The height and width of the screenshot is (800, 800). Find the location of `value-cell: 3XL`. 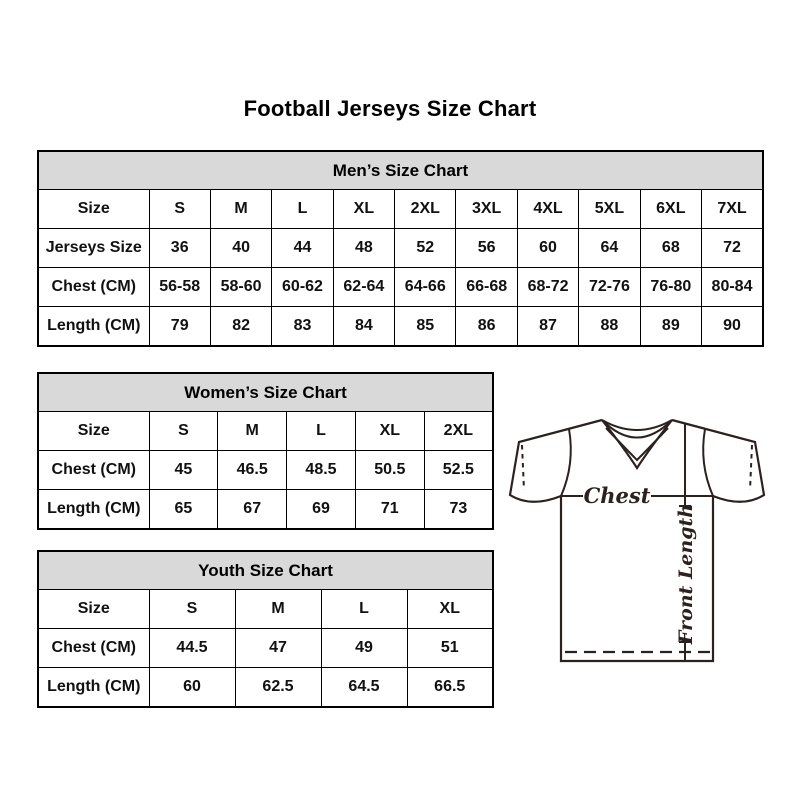

value-cell: 3XL is located at coordinates (486, 209).